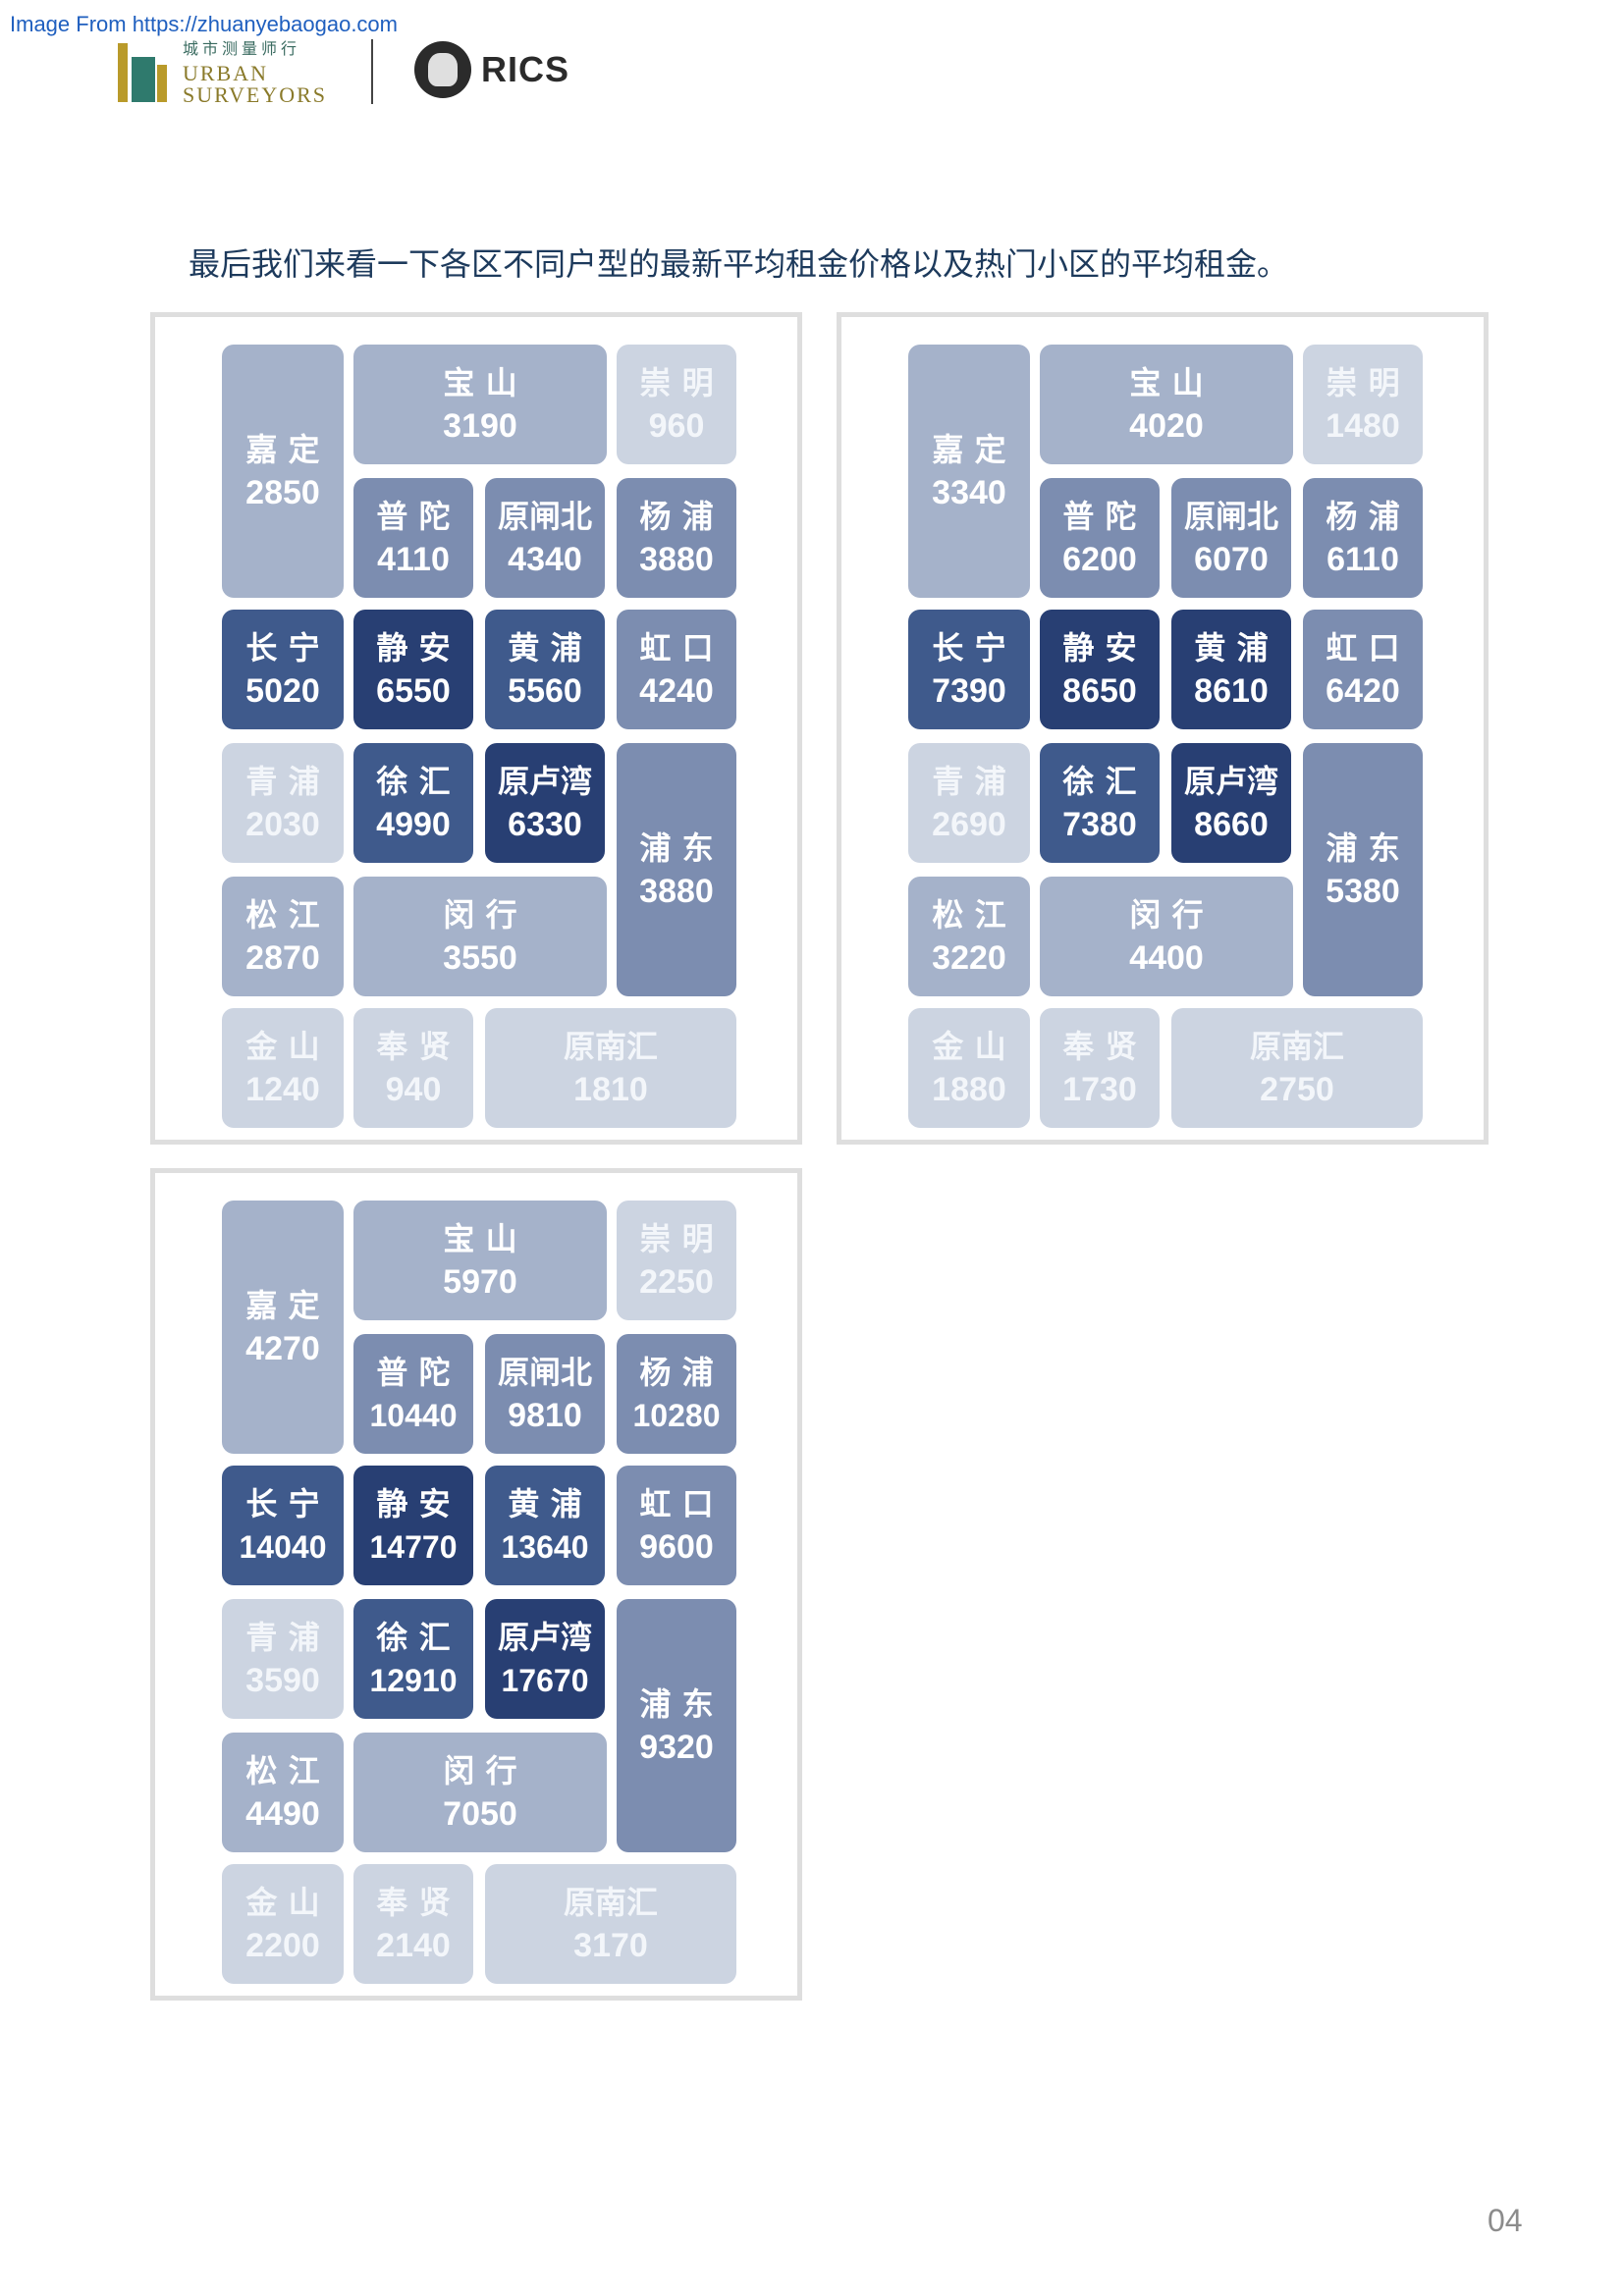  What do you see at coordinates (739, 264) in the screenshot?
I see `intro-text: 最后我们来看一下各区不同户型的最新平均租金价格以及热门小区的平均租金。` at bounding box center [739, 264].